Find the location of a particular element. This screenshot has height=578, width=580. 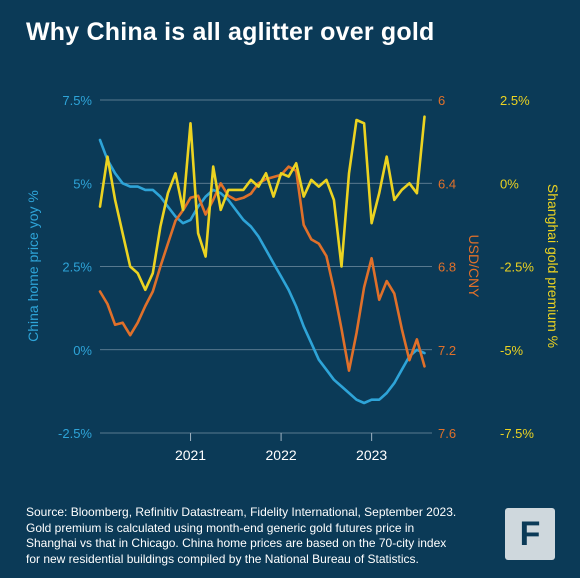

usdcny-axis-tick-label: 6.4 is located at coordinates (447, 183).